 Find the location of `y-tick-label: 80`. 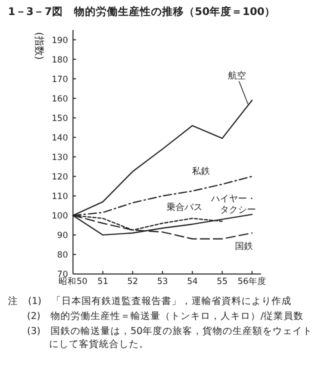

y-tick-label: 80 is located at coordinates (62, 255).